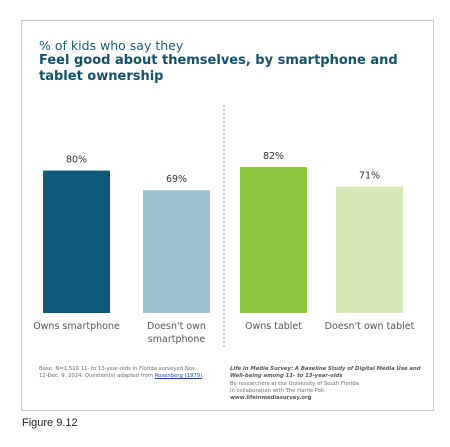  I want to click on chart-title-prefix: % of kids who say they, so click(111, 45).